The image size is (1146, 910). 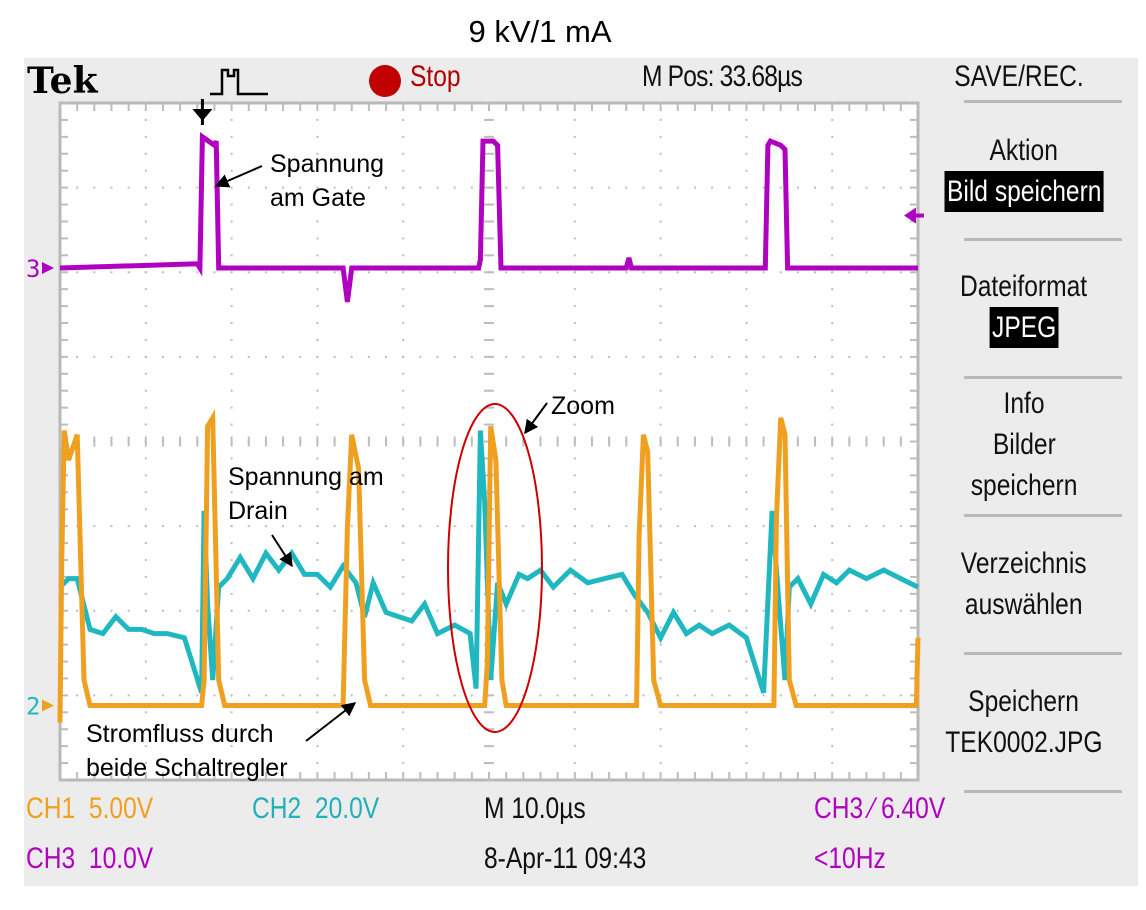 What do you see at coordinates (90, 858) in the screenshot?
I see `ch3-scale: CH3 10.0V` at bounding box center [90, 858].